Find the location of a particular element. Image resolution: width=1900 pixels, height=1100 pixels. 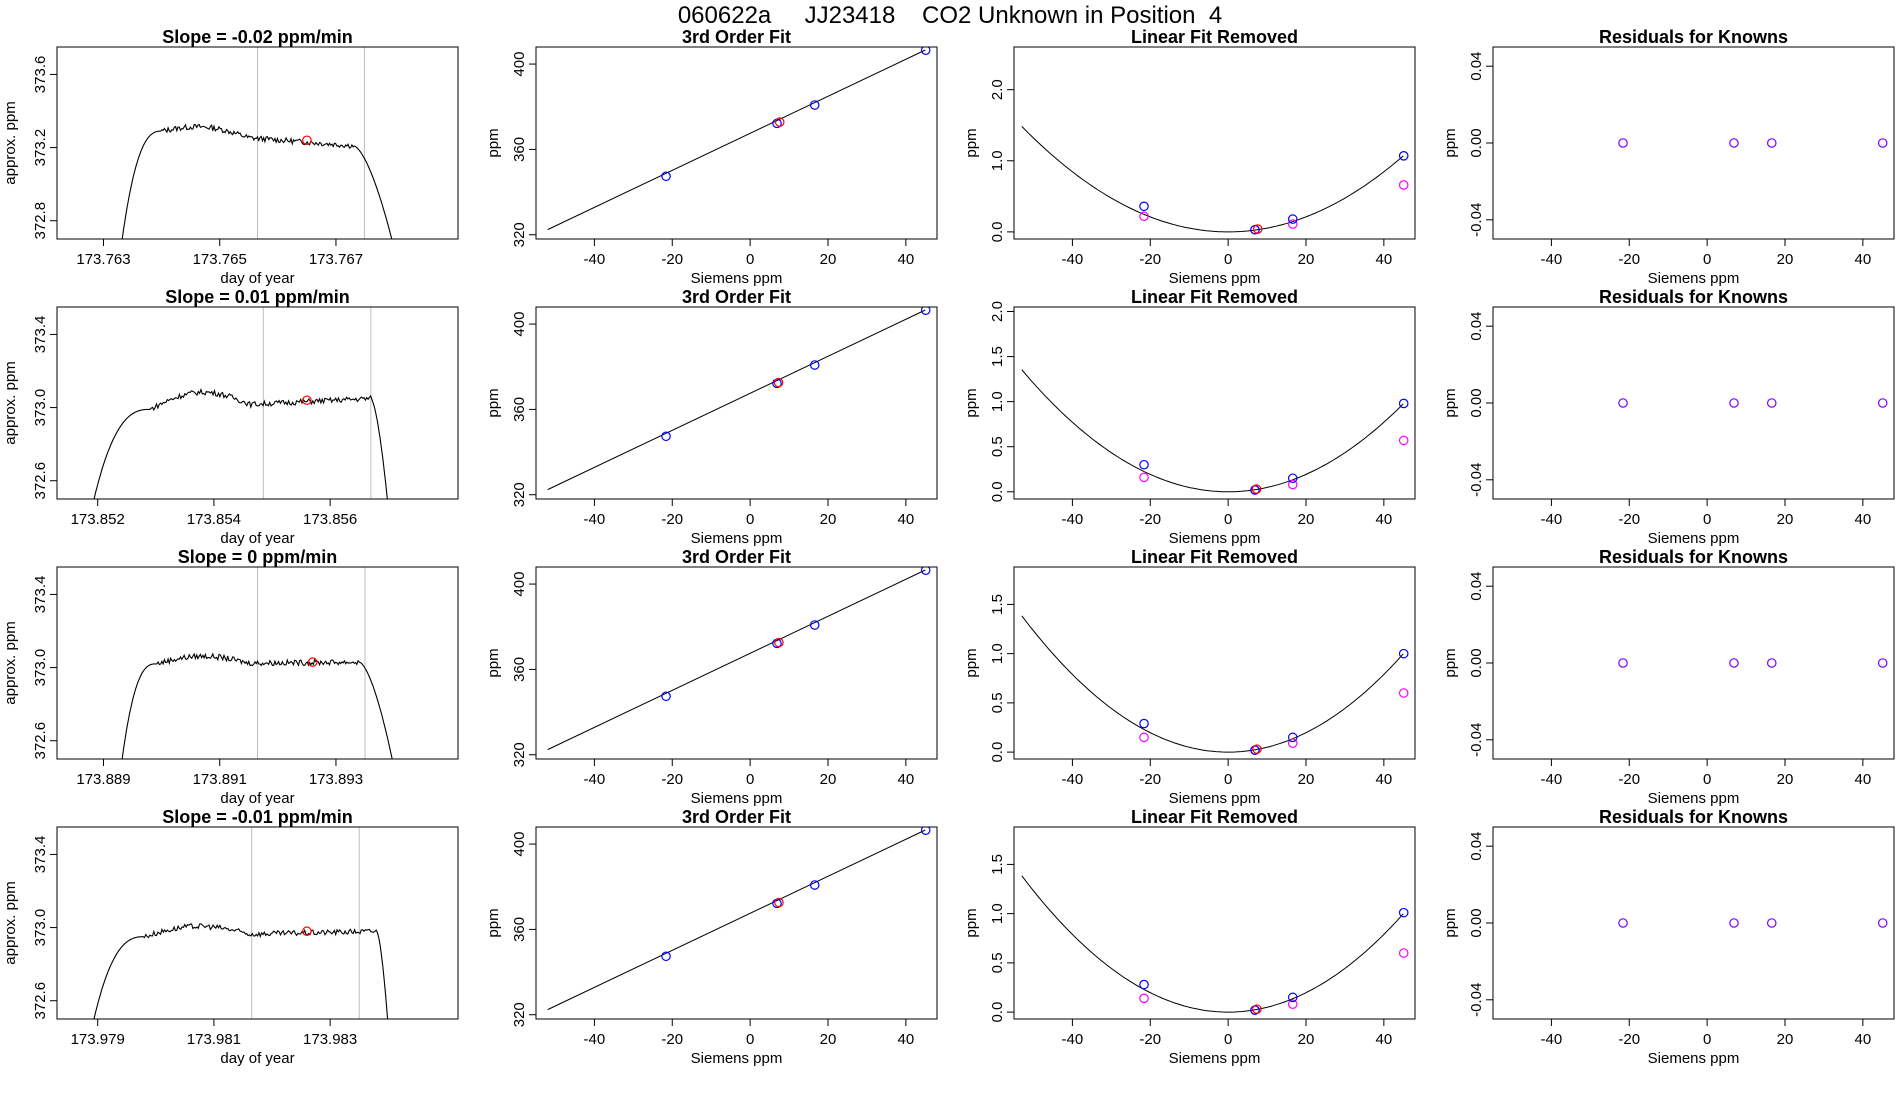

y-tick-label: 320 is located at coordinates (519, 494).